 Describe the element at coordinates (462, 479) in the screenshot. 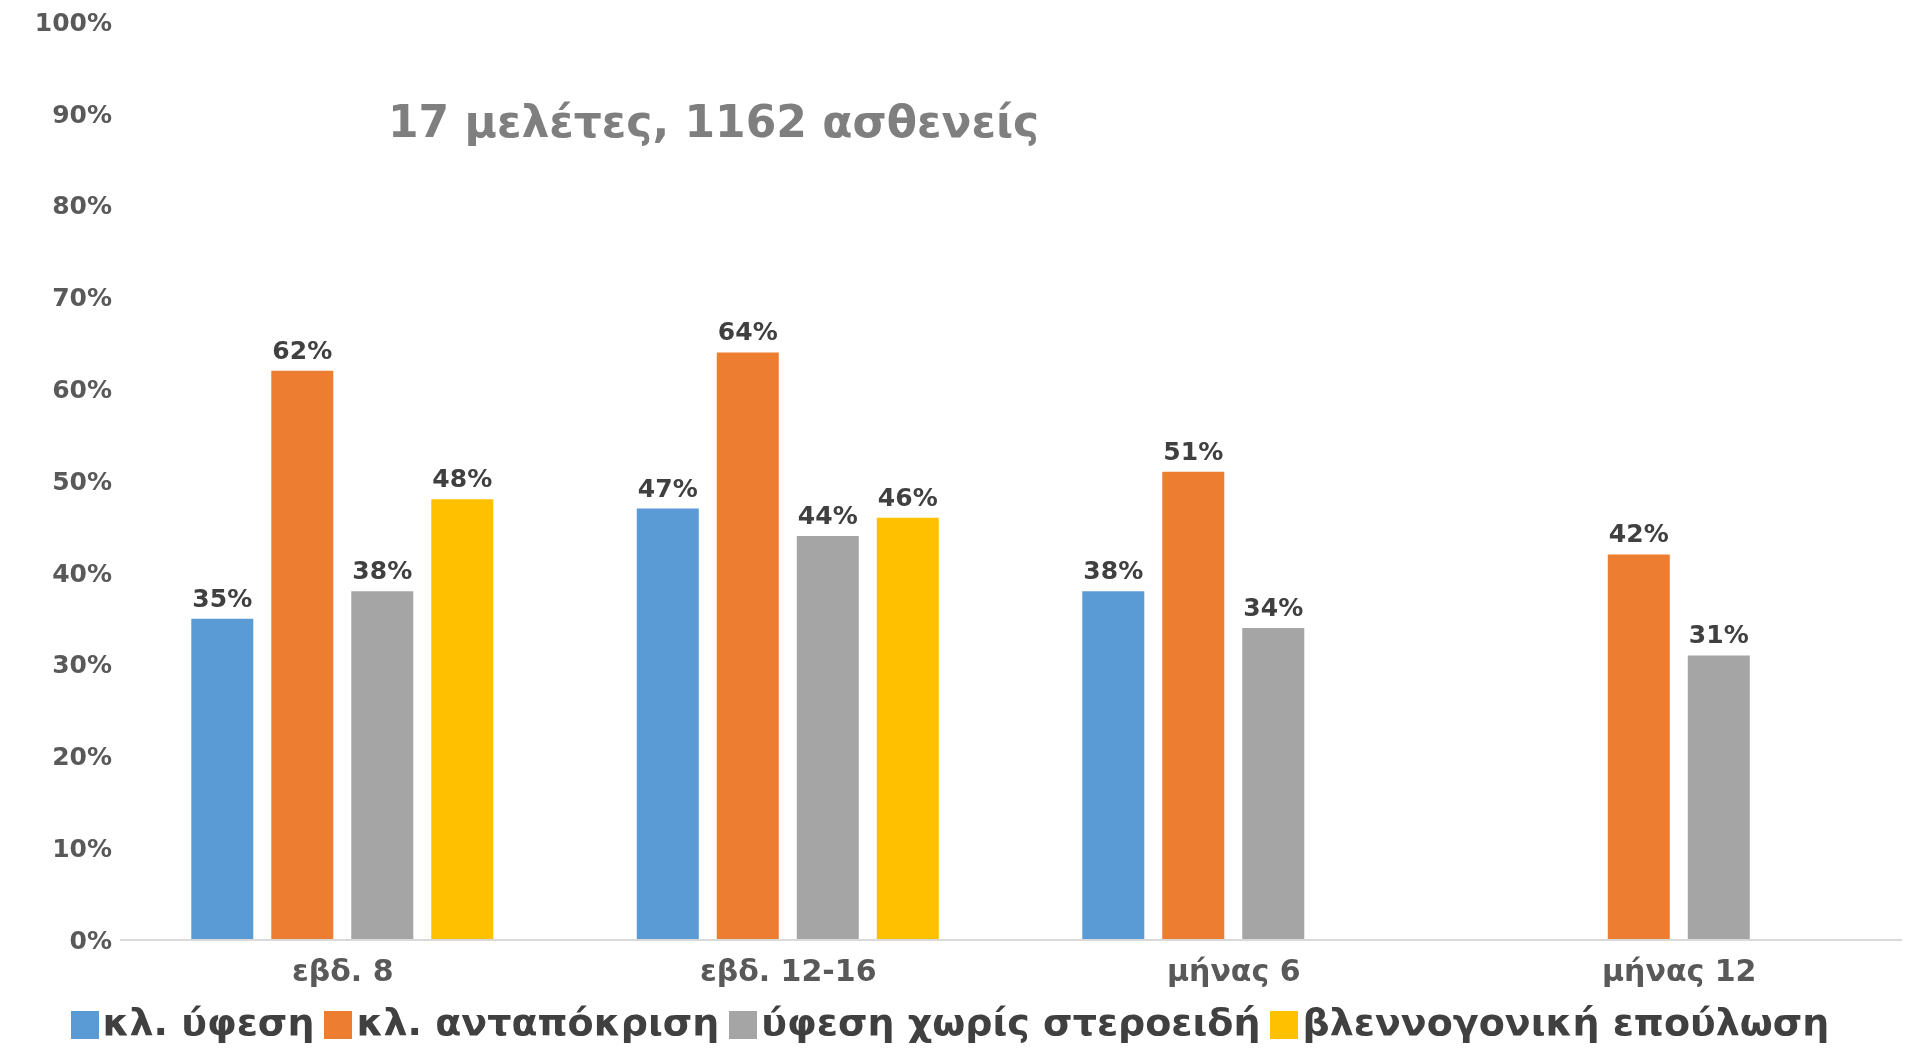

I see `data-label: 48%` at that location.